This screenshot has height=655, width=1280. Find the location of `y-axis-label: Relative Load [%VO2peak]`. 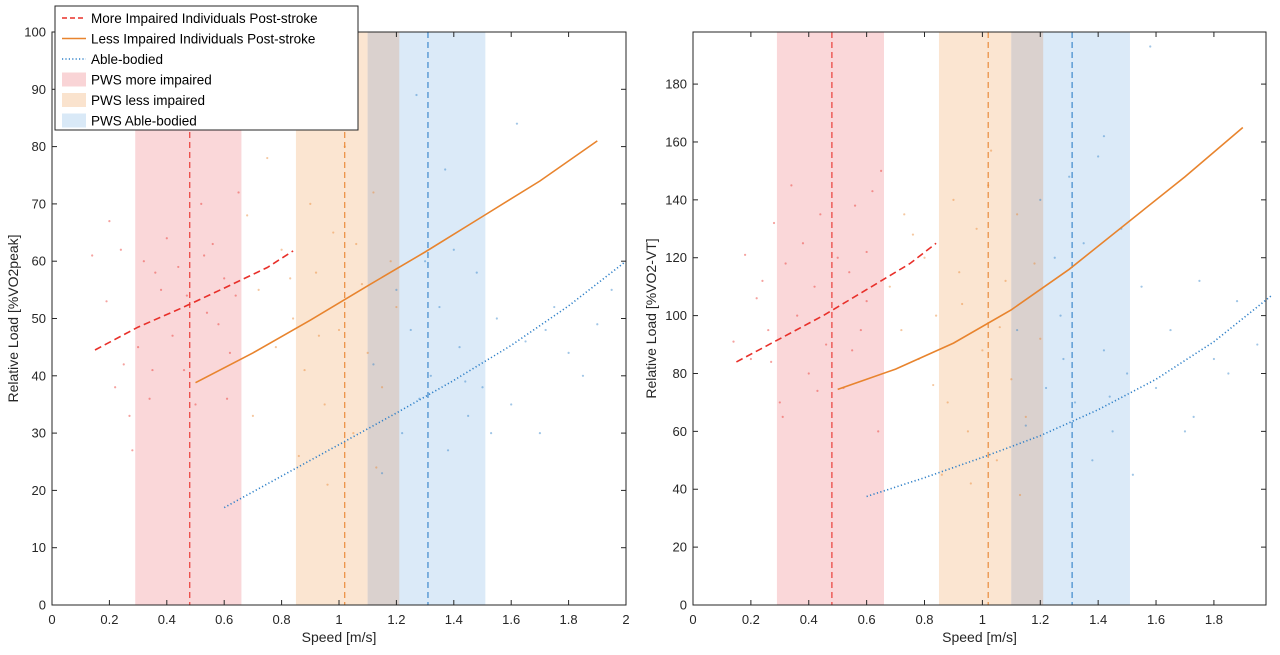

y-axis-label: Relative Load [%VO2peak] is located at coordinates (13, 318).